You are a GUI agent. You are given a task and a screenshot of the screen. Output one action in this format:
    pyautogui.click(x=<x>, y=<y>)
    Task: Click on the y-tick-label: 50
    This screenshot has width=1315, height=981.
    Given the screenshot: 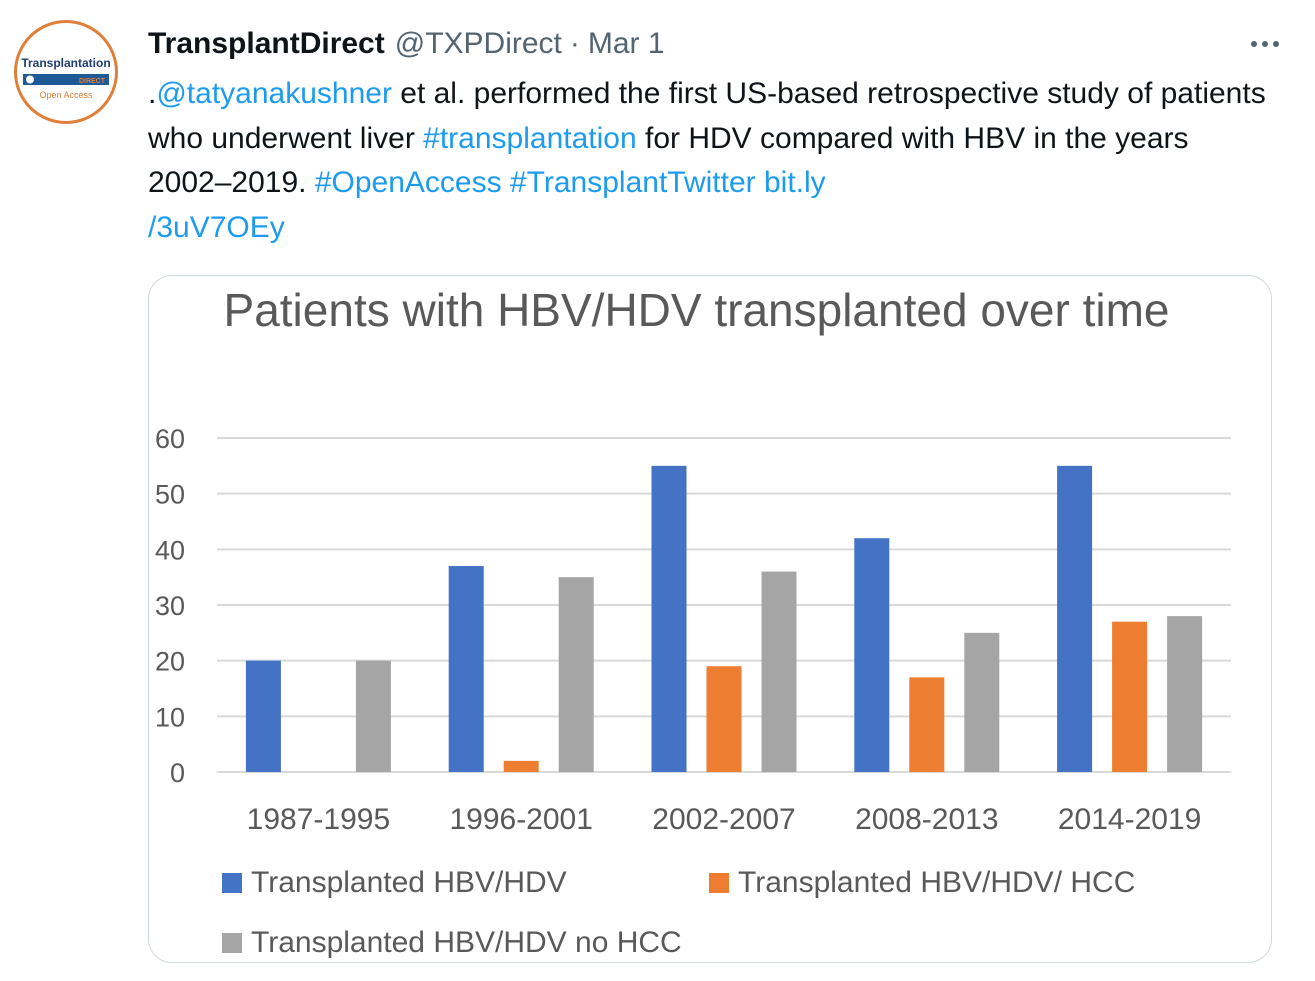 What is the action you would take?
    pyautogui.click(x=170, y=495)
    